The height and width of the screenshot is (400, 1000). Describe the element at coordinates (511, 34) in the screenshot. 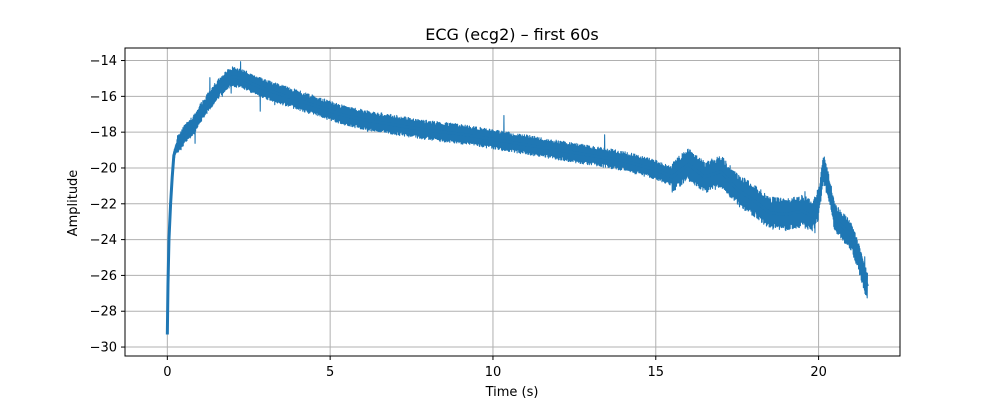

I see `chart-title: ECG (ecg2) – first 60s` at that location.